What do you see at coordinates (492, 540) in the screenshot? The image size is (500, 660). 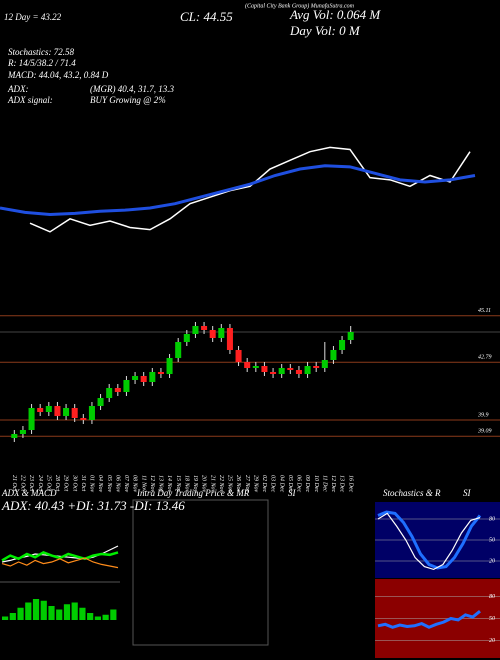 I see `y-tick-label: 50` at bounding box center [492, 540].